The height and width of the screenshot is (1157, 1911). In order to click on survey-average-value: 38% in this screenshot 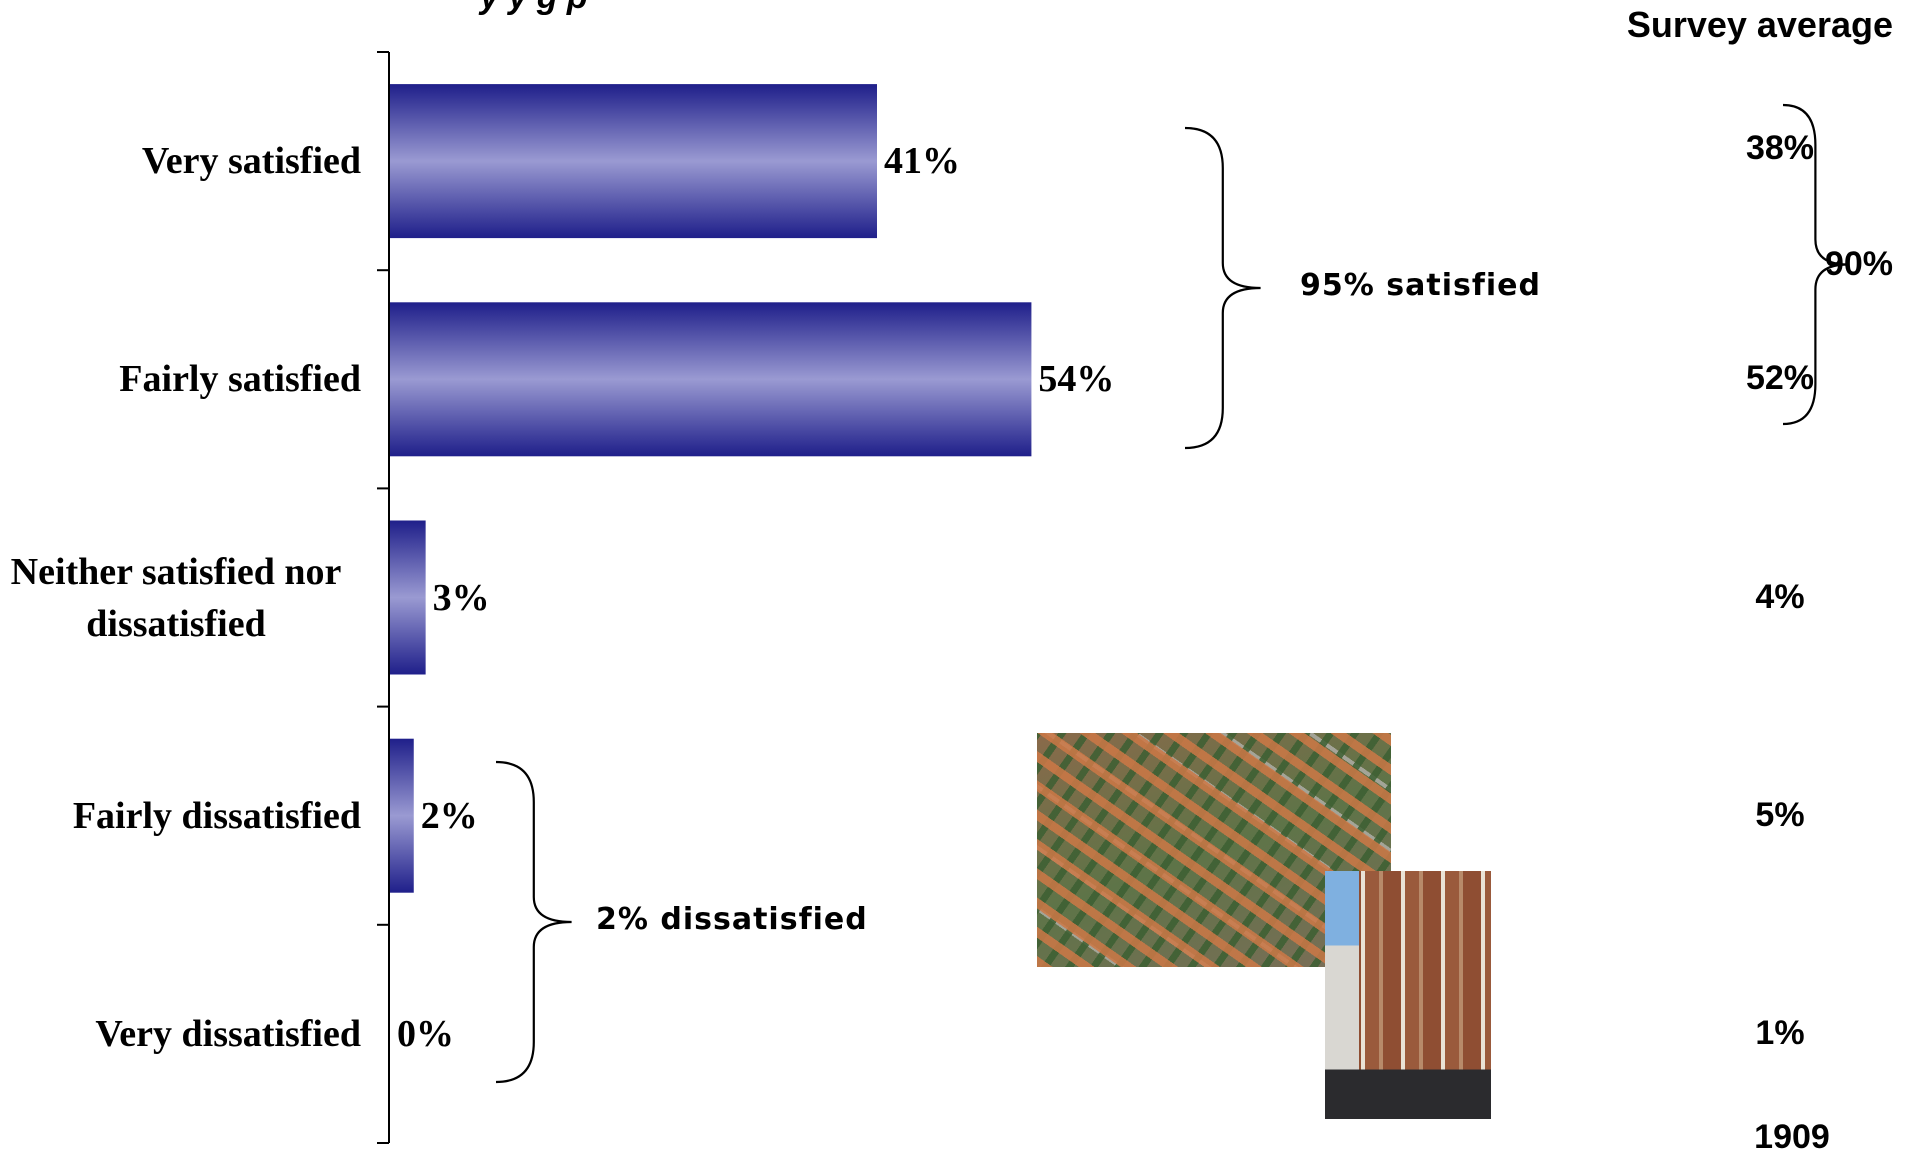, I will do `click(1780, 148)`.